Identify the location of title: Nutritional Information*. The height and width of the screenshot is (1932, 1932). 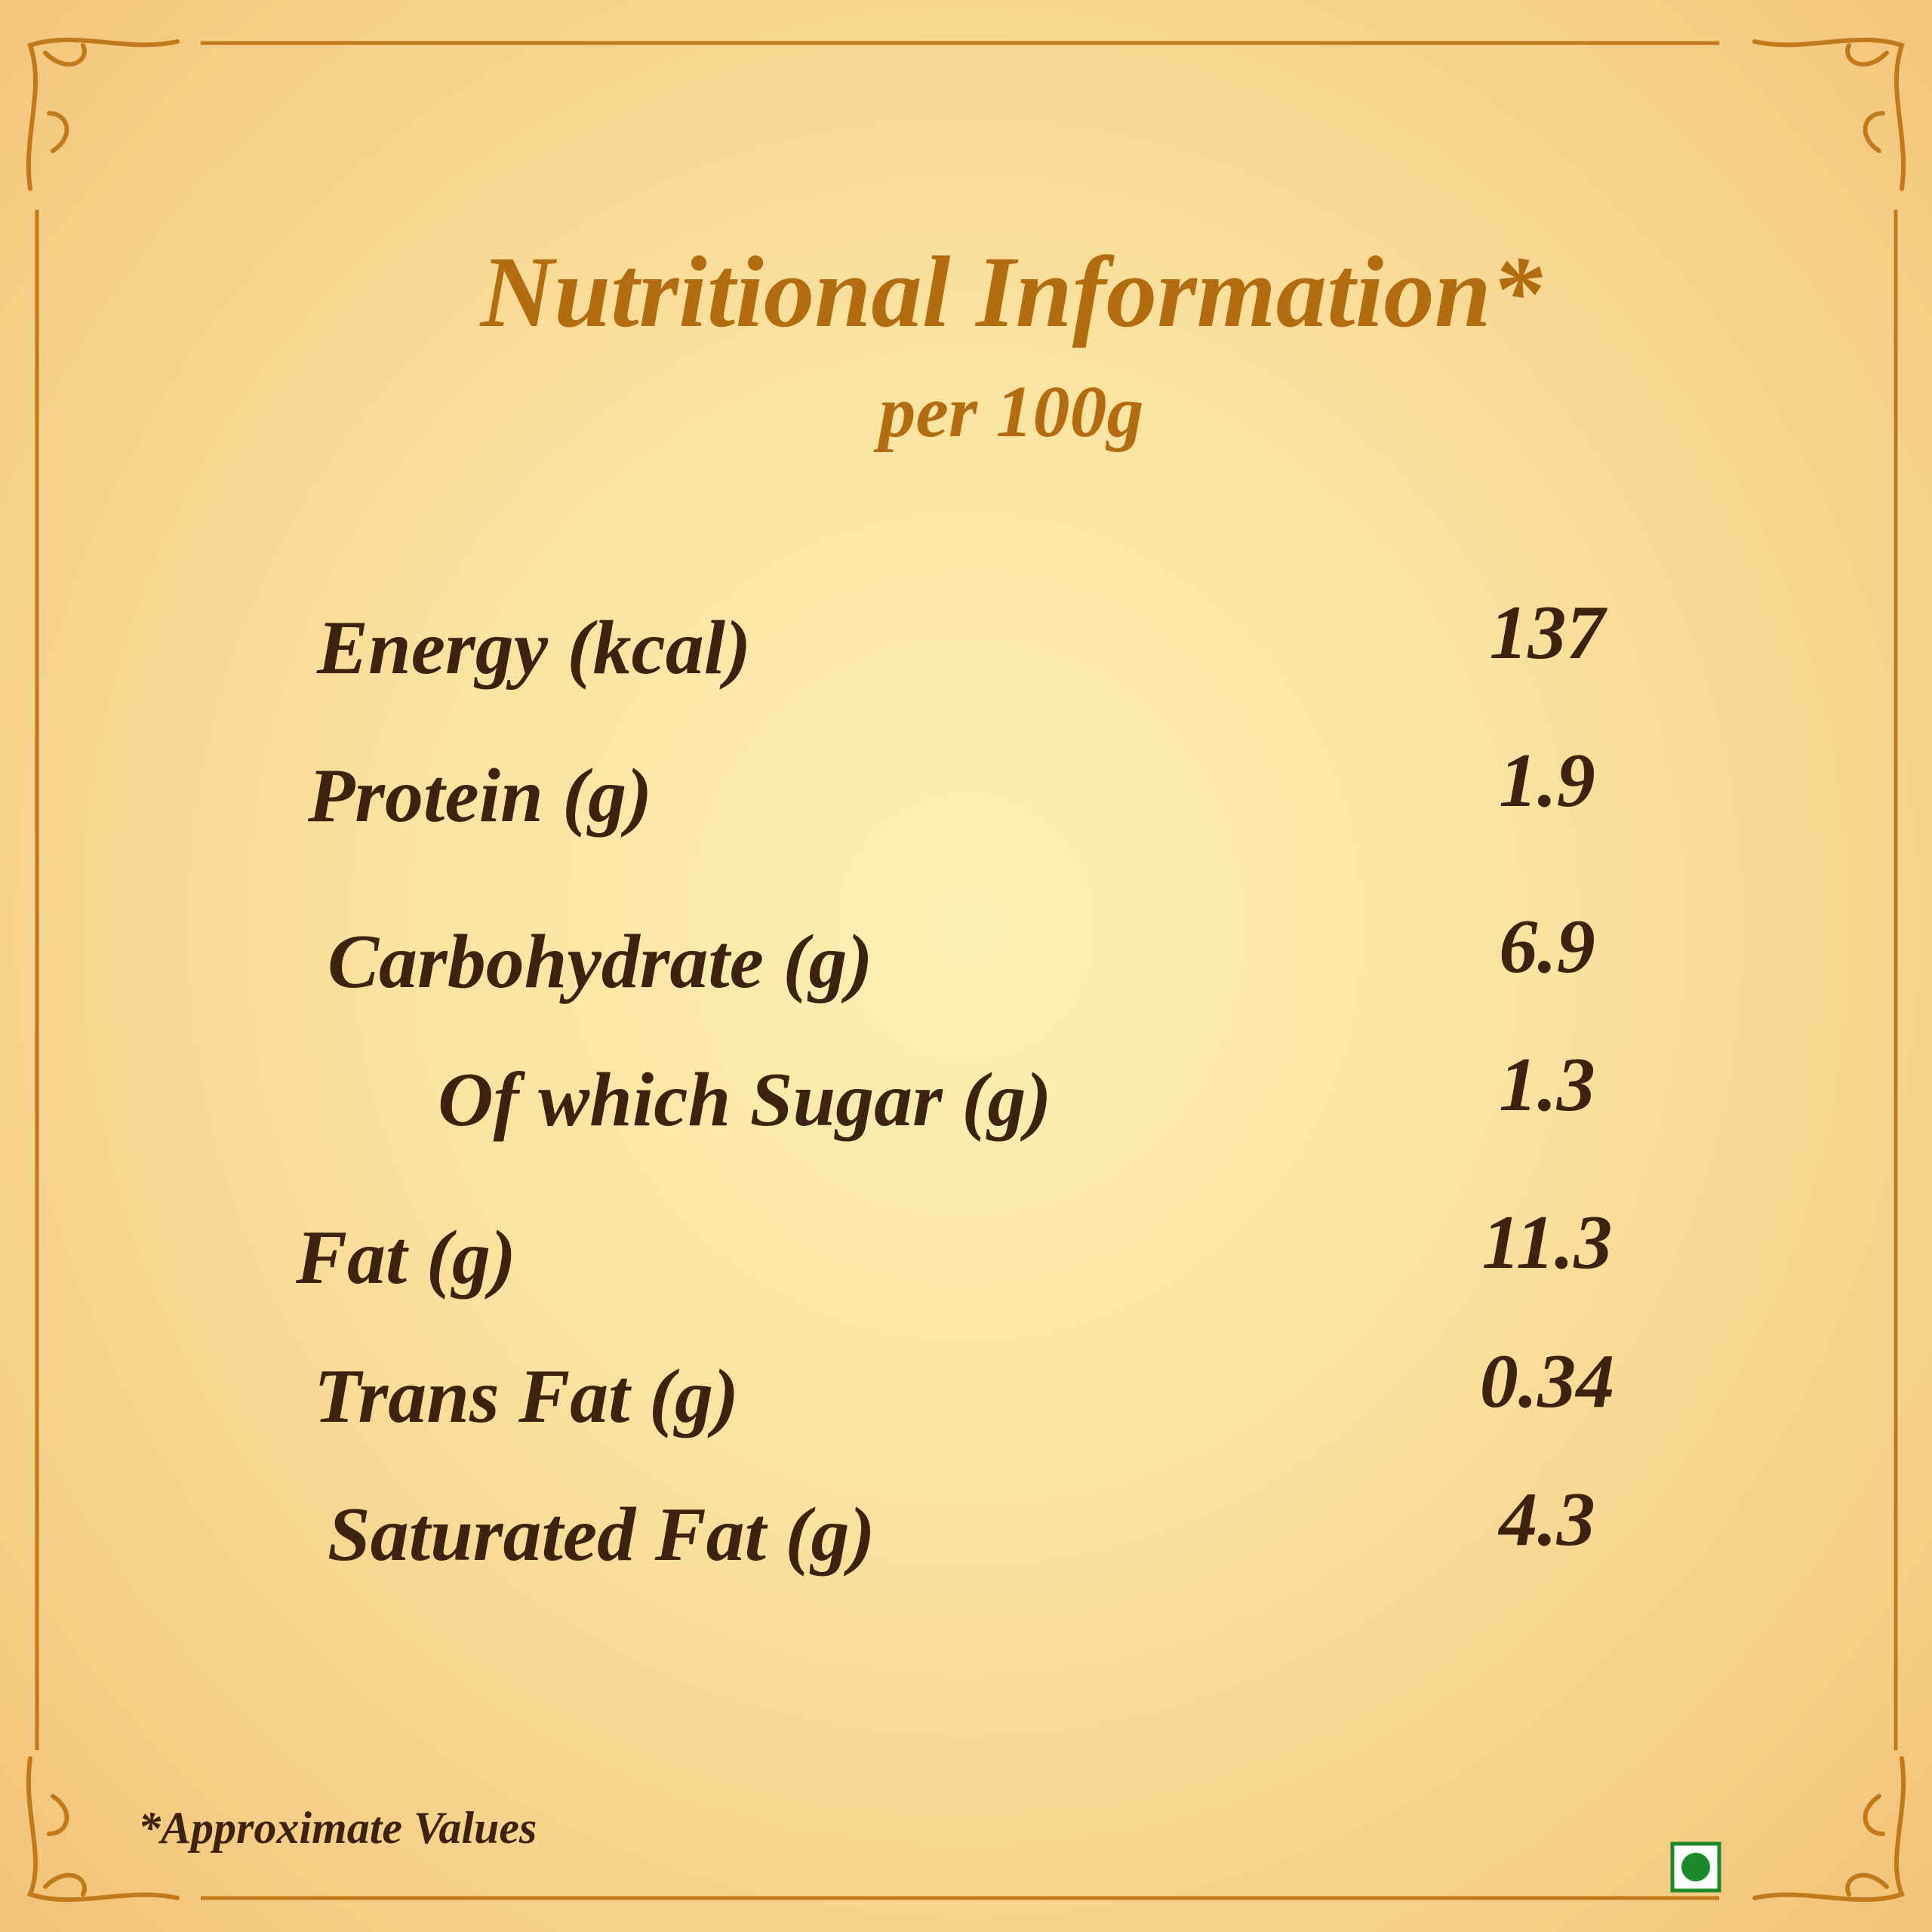
(1011, 292).